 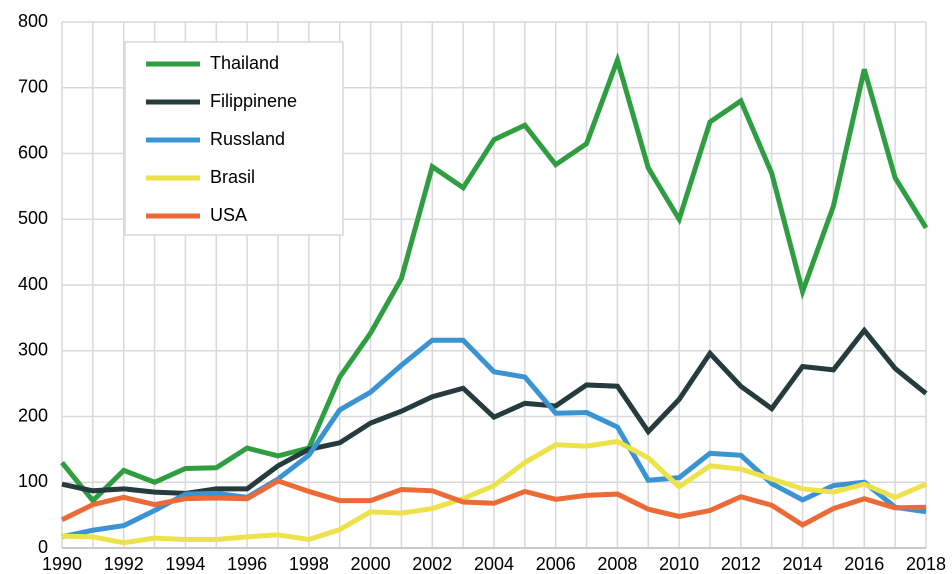 What do you see at coordinates (741, 564) in the screenshot?
I see `x-tick-label: 2012` at bounding box center [741, 564].